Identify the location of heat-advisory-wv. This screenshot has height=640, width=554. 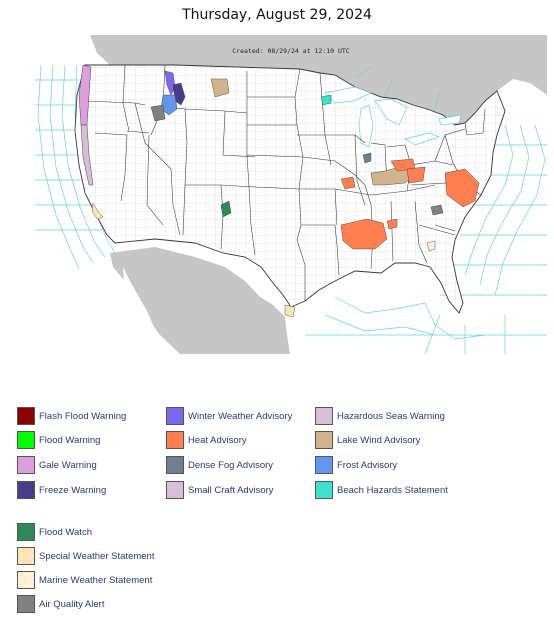
(416, 175).